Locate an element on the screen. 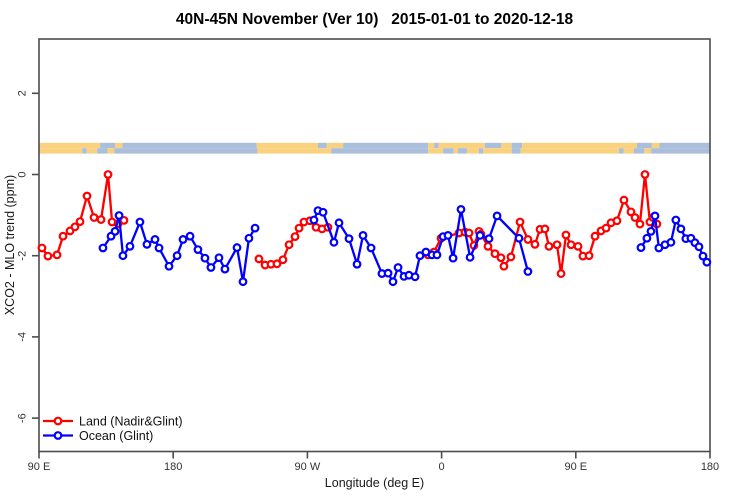 The width and height of the screenshot is (750, 500). legend: Land (Nadir&Glint)Ocean (Glint) is located at coordinates (113, 428).